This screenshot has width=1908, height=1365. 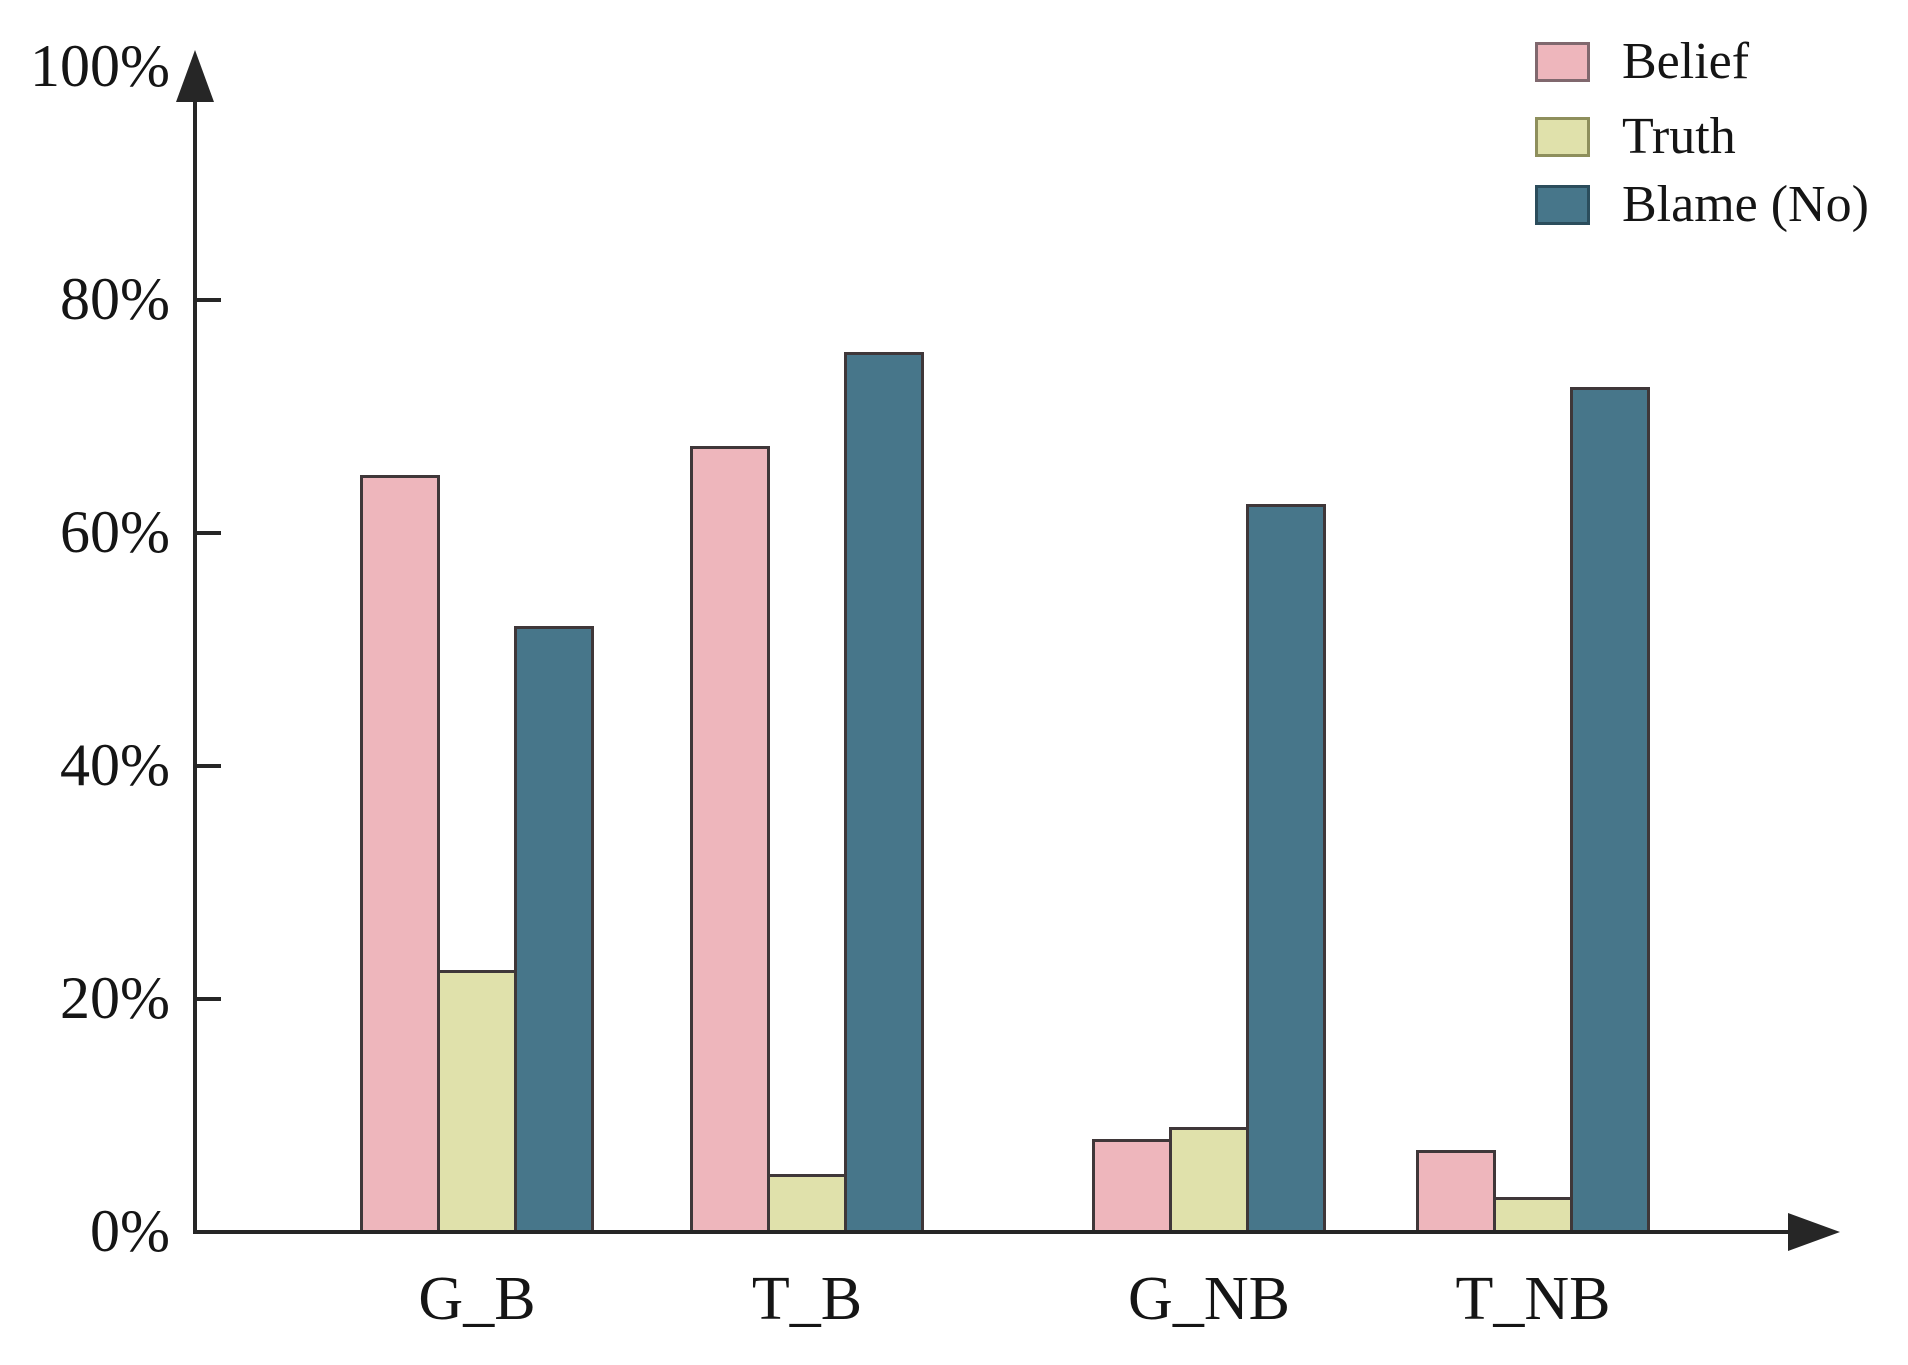 I want to click on y-axis-arrowhead-icon, so click(x=195, y=76).